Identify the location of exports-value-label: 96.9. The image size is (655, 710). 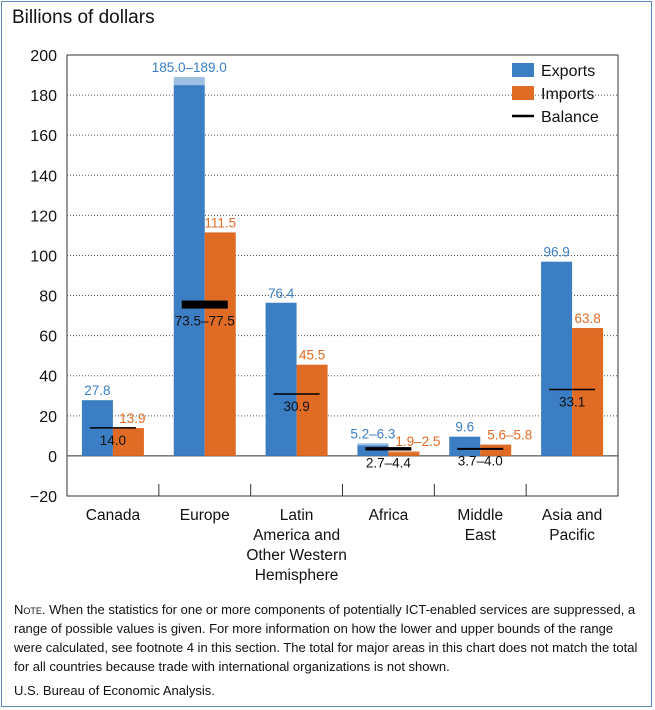
(556, 252).